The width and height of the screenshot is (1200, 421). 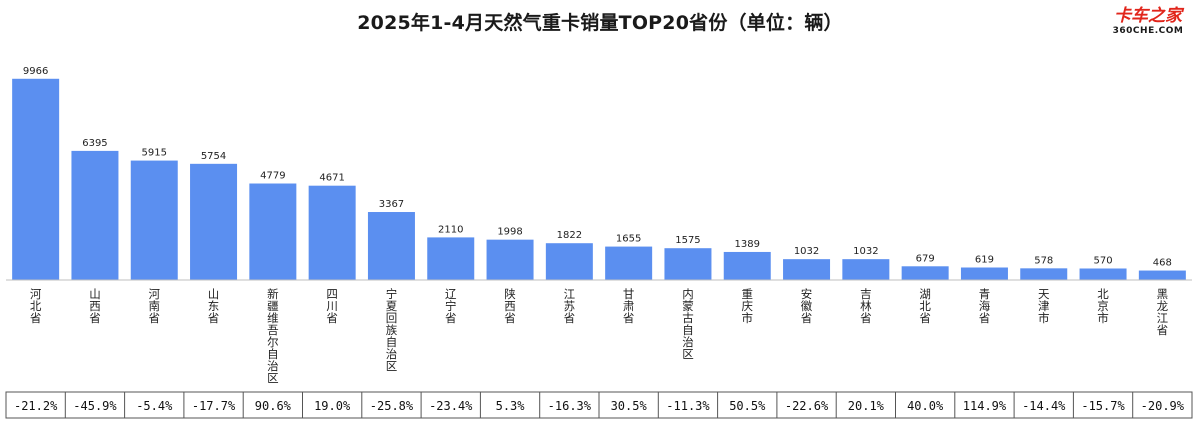 What do you see at coordinates (748, 306) in the screenshot?
I see `category-label: 重庆市` at bounding box center [748, 306].